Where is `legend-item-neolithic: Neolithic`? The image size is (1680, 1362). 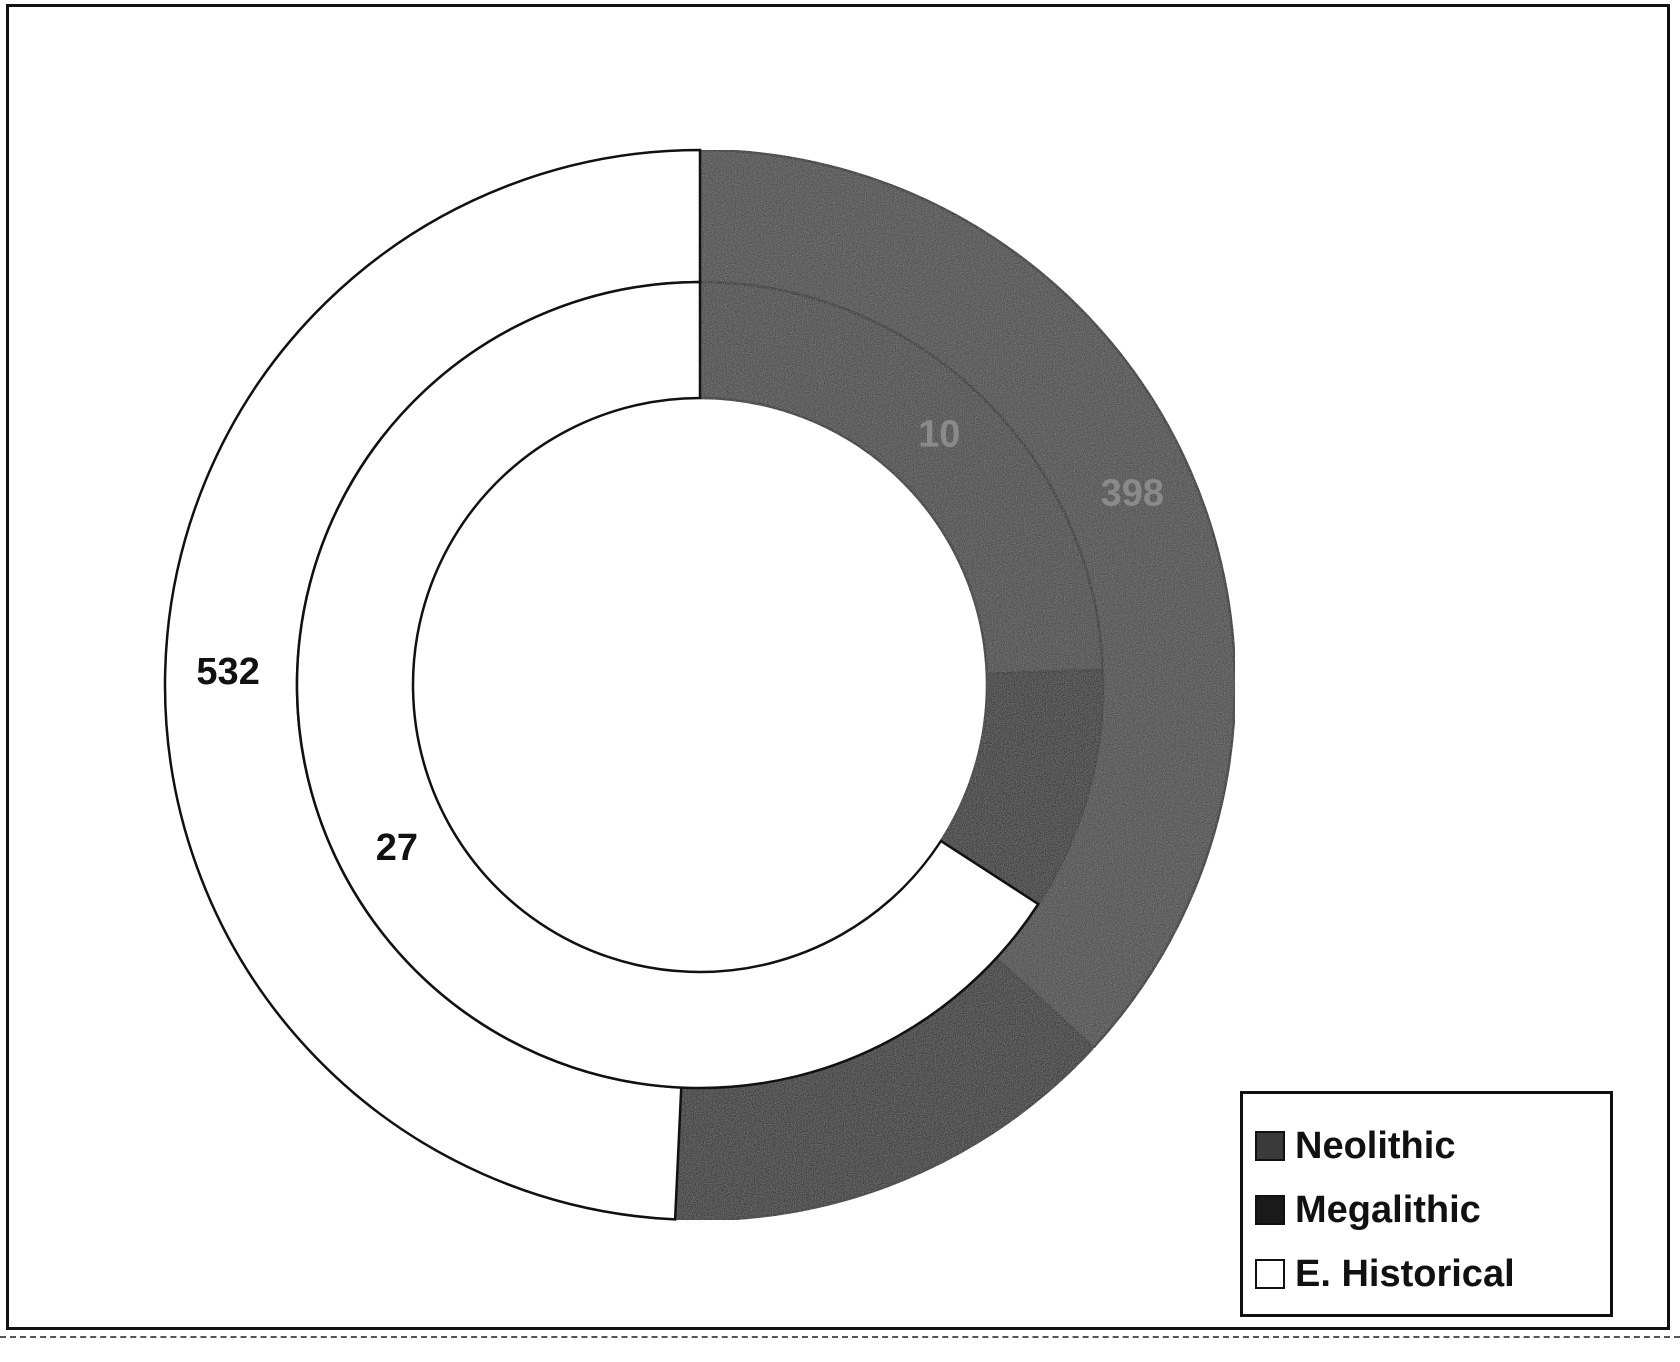
legend-item-neolithic: Neolithic is located at coordinates (1432, 1146).